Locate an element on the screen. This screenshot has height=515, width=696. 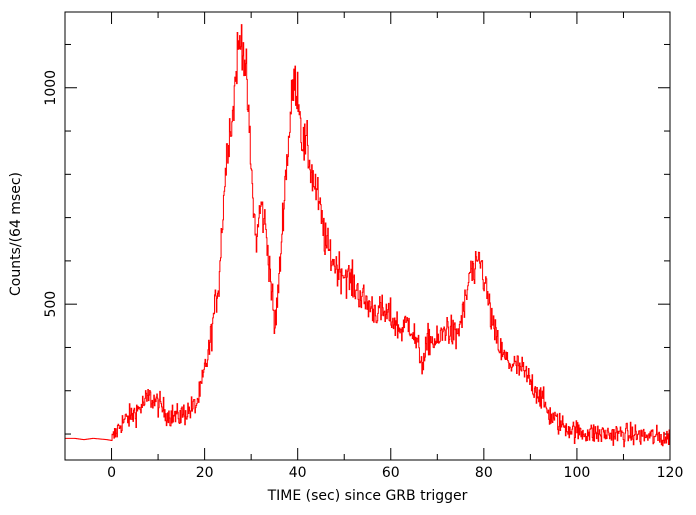
x-tick-label: 40 is located at coordinates (298, 473).